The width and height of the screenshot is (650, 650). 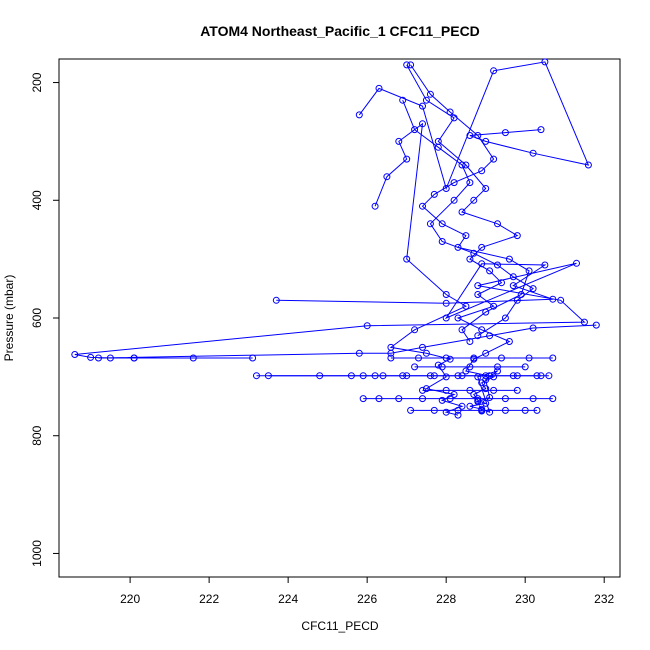 I want to click on x-tick-label: 220, so click(x=130, y=599).